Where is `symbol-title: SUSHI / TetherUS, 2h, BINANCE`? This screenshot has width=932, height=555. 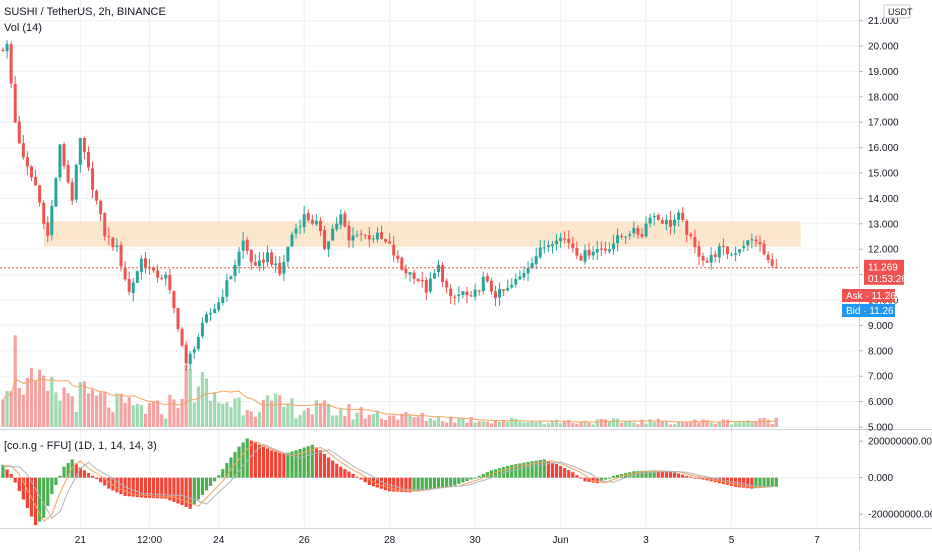
symbol-title: SUSHI / TetherUS, 2h, BINANCE is located at coordinates (85, 12).